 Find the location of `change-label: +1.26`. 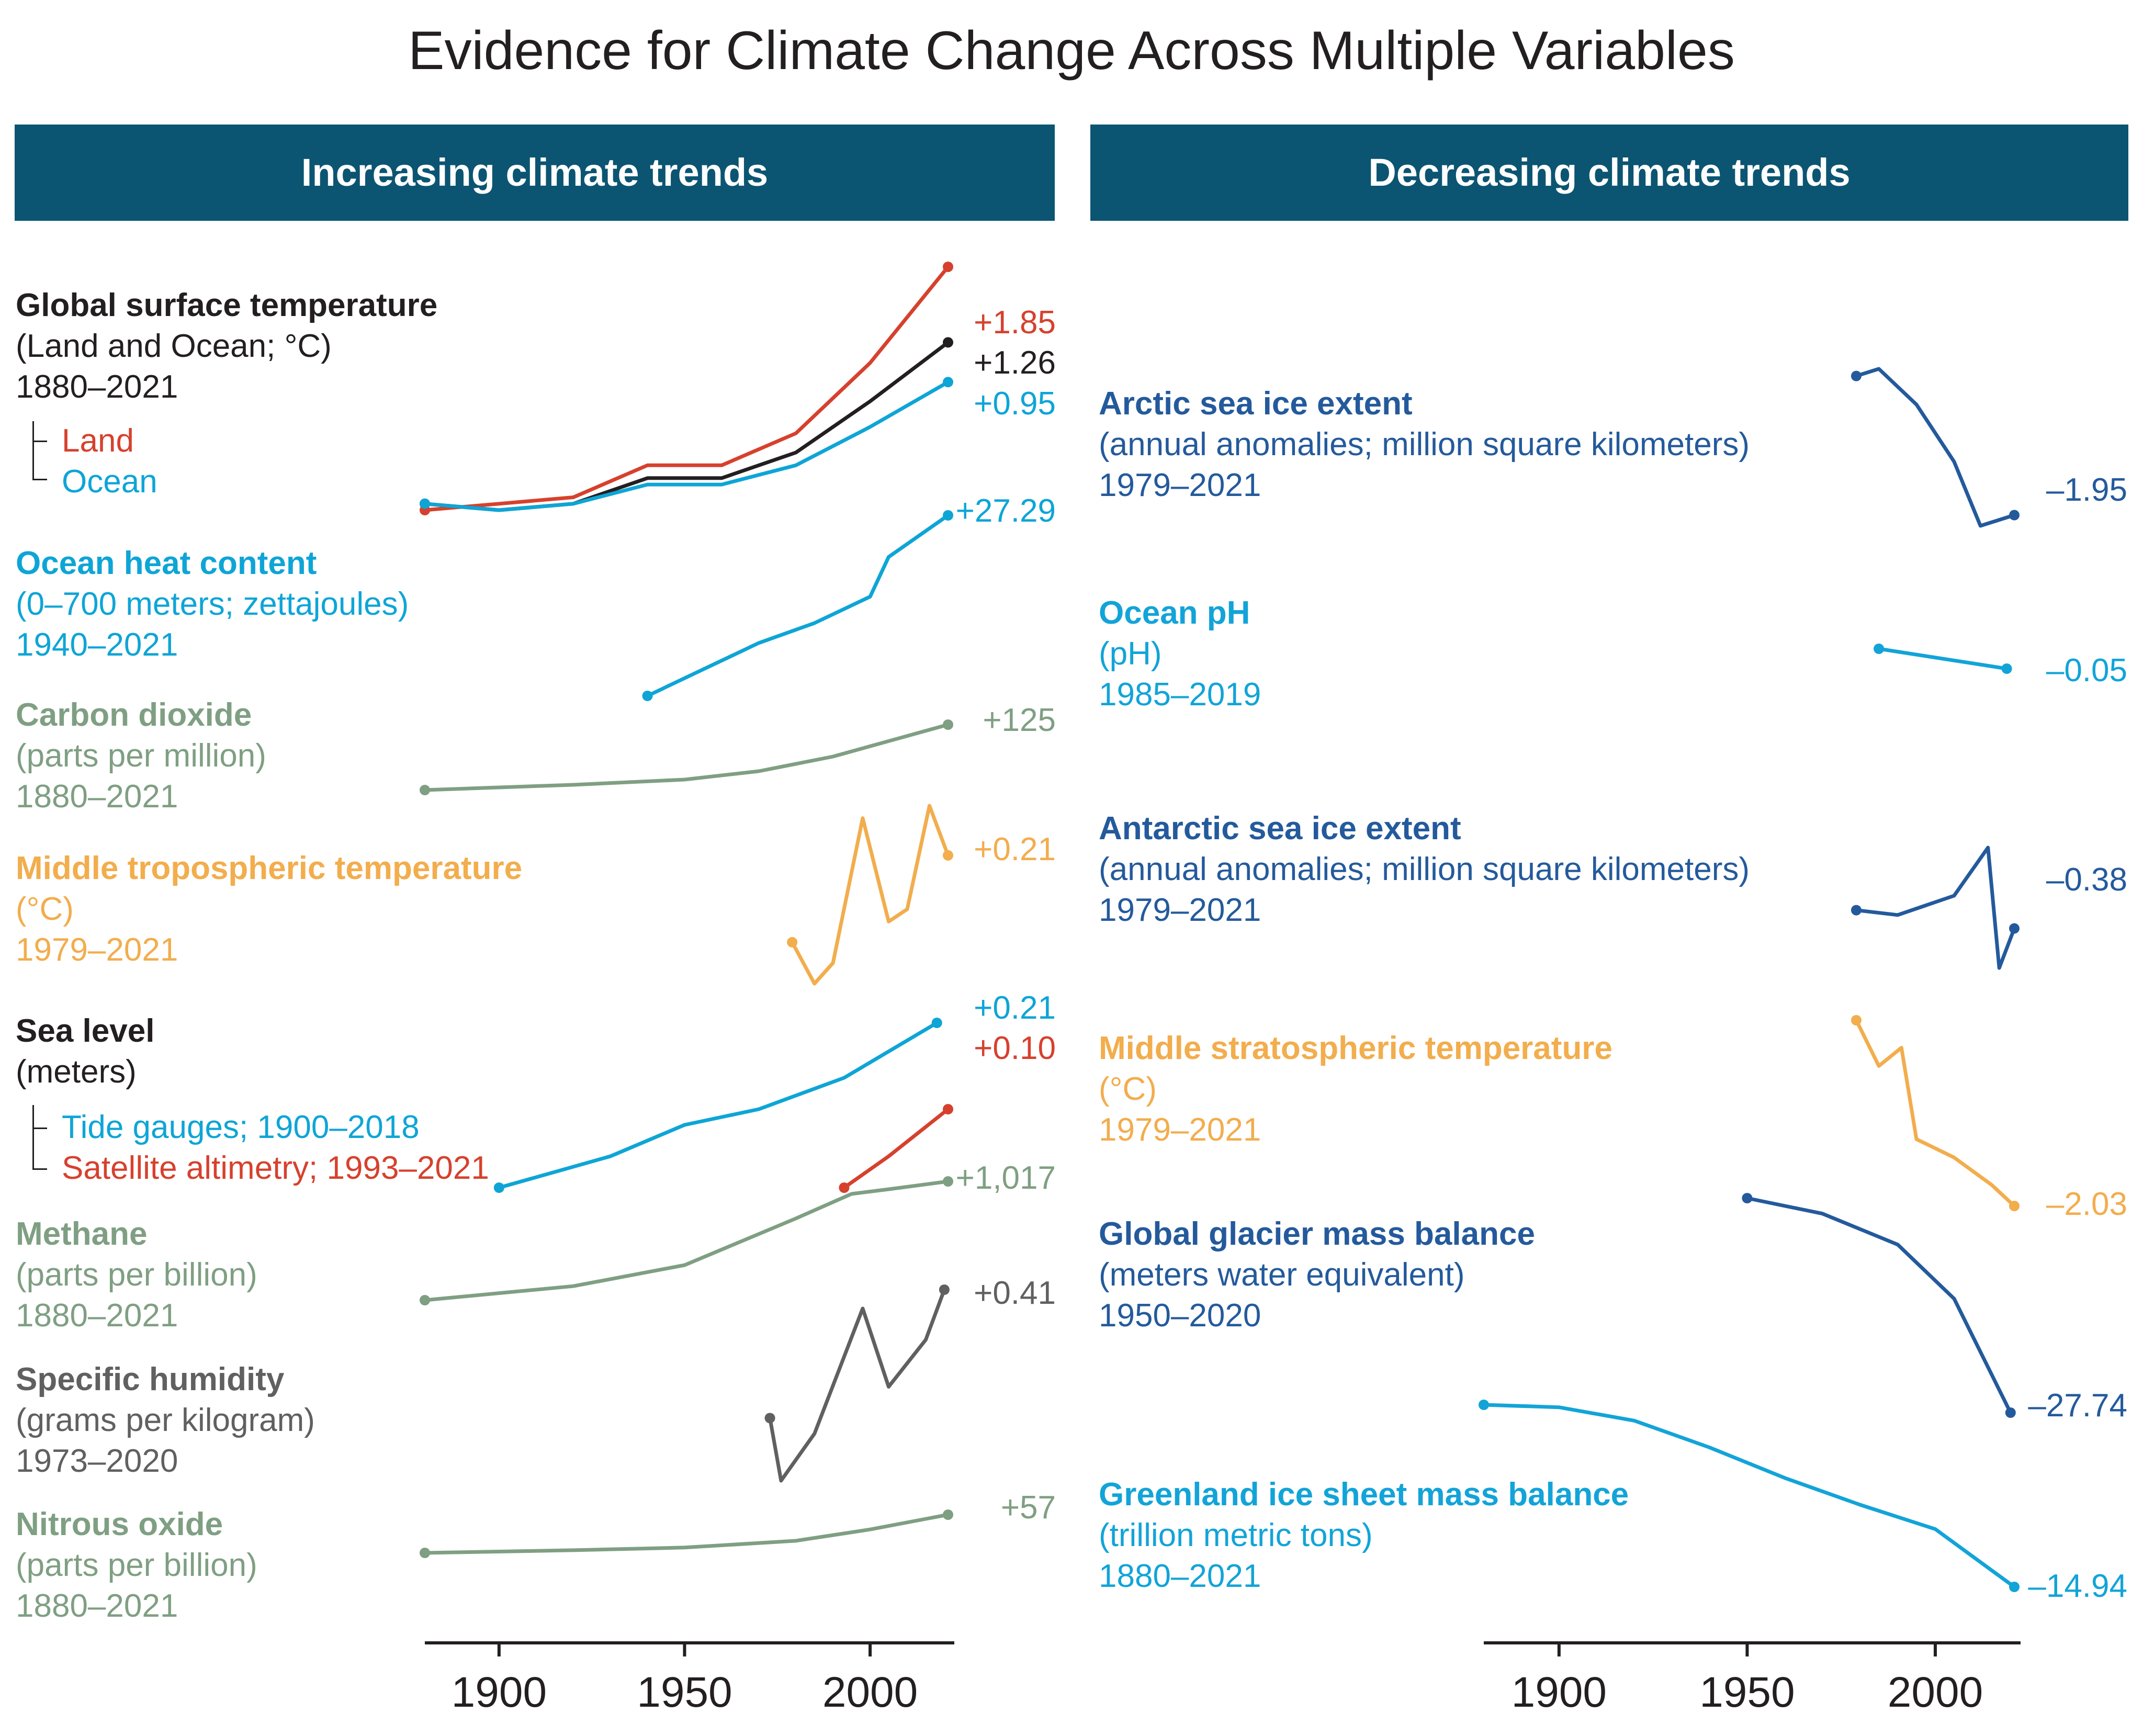

change-label: +1.26 is located at coordinates (1015, 363).